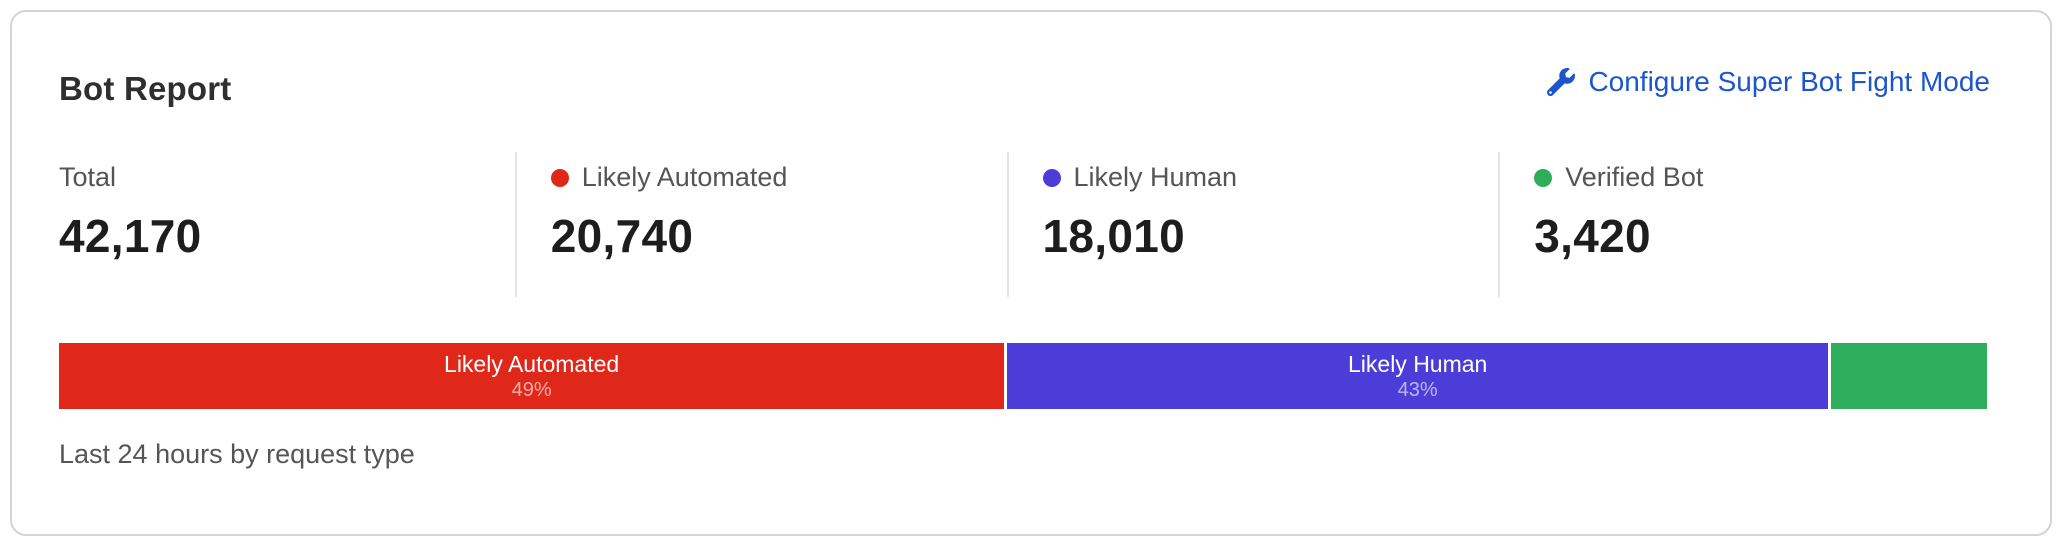 This screenshot has width=2062, height=550. What do you see at coordinates (88, 177) in the screenshot?
I see `stat-label: Total` at bounding box center [88, 177].